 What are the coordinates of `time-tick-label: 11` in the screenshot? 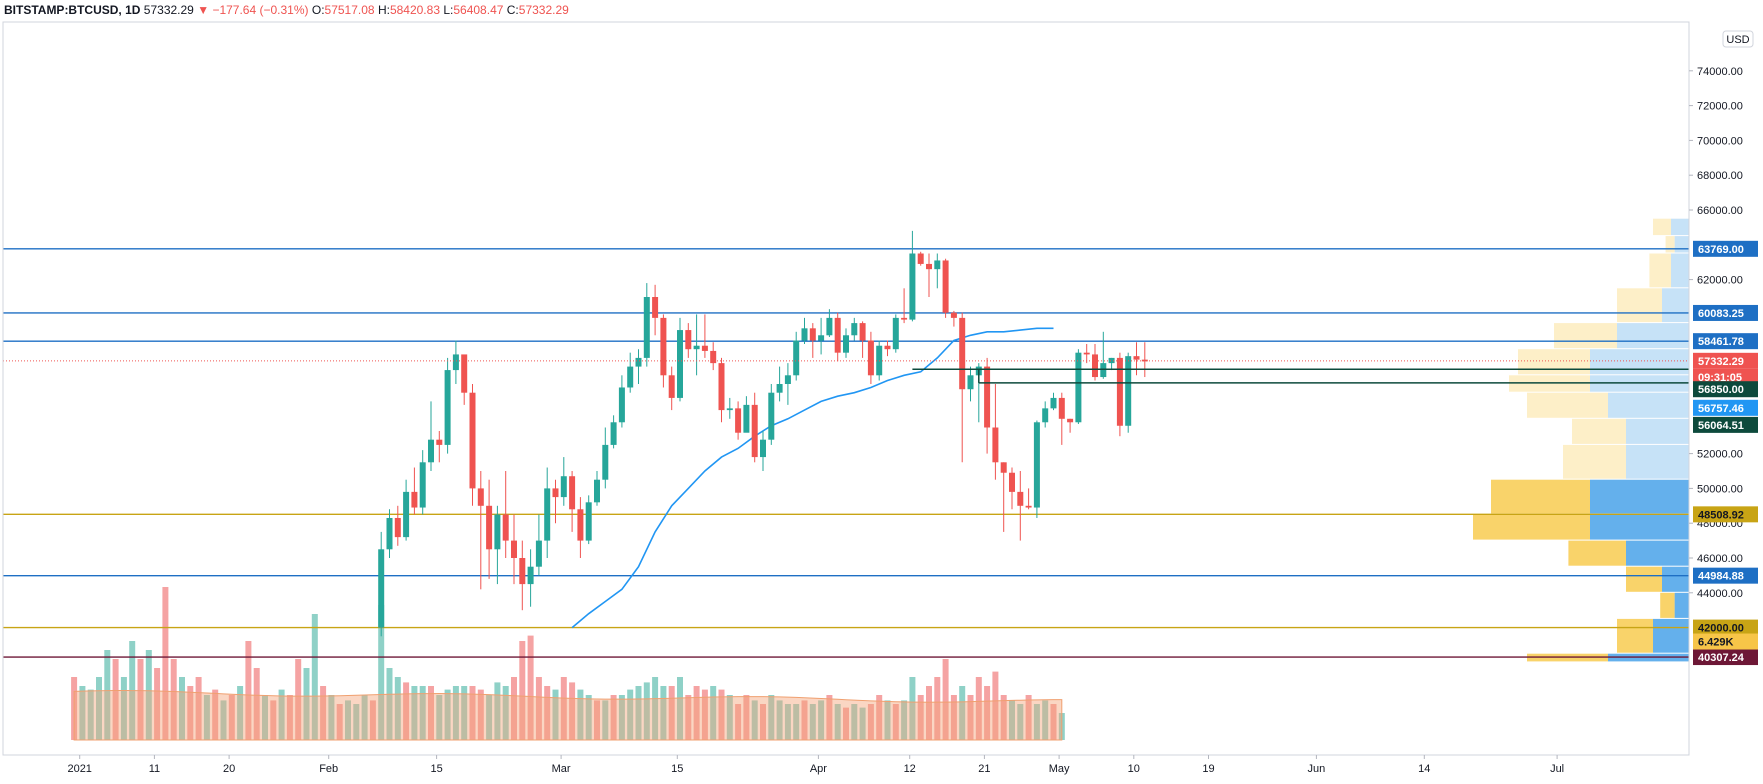 It's located at (154, 769).